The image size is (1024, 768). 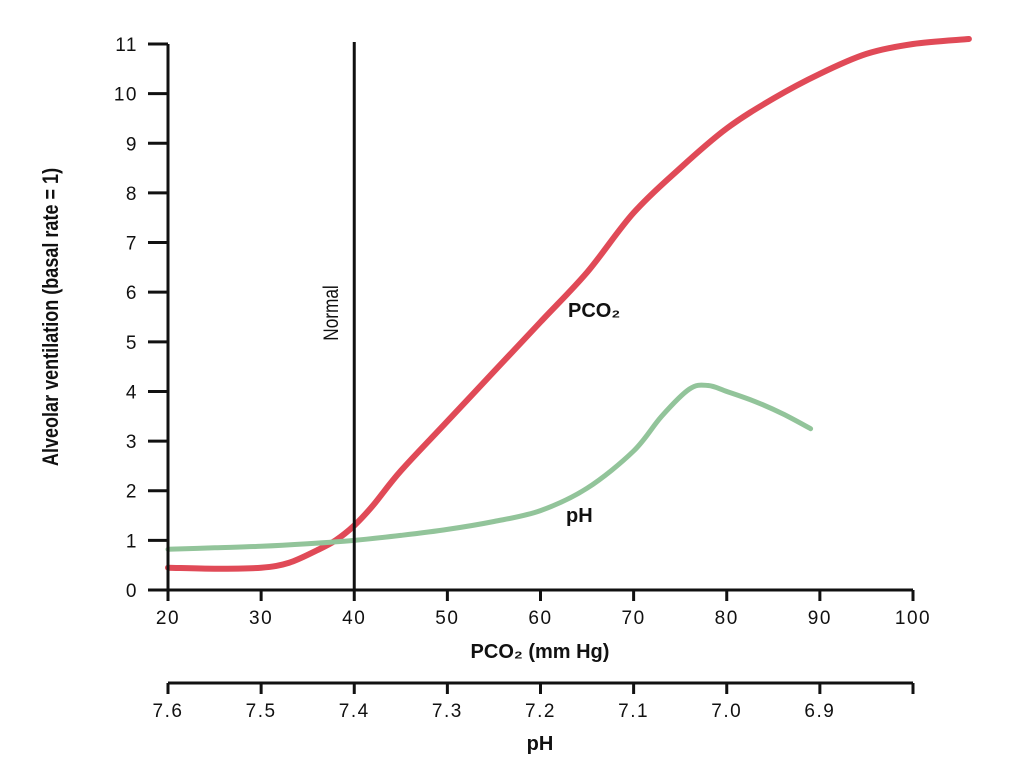 What do you see at coordinates (579, 516) in the screenshot?
I see `series-label-ph: pH` at bounding box center [579, 516].